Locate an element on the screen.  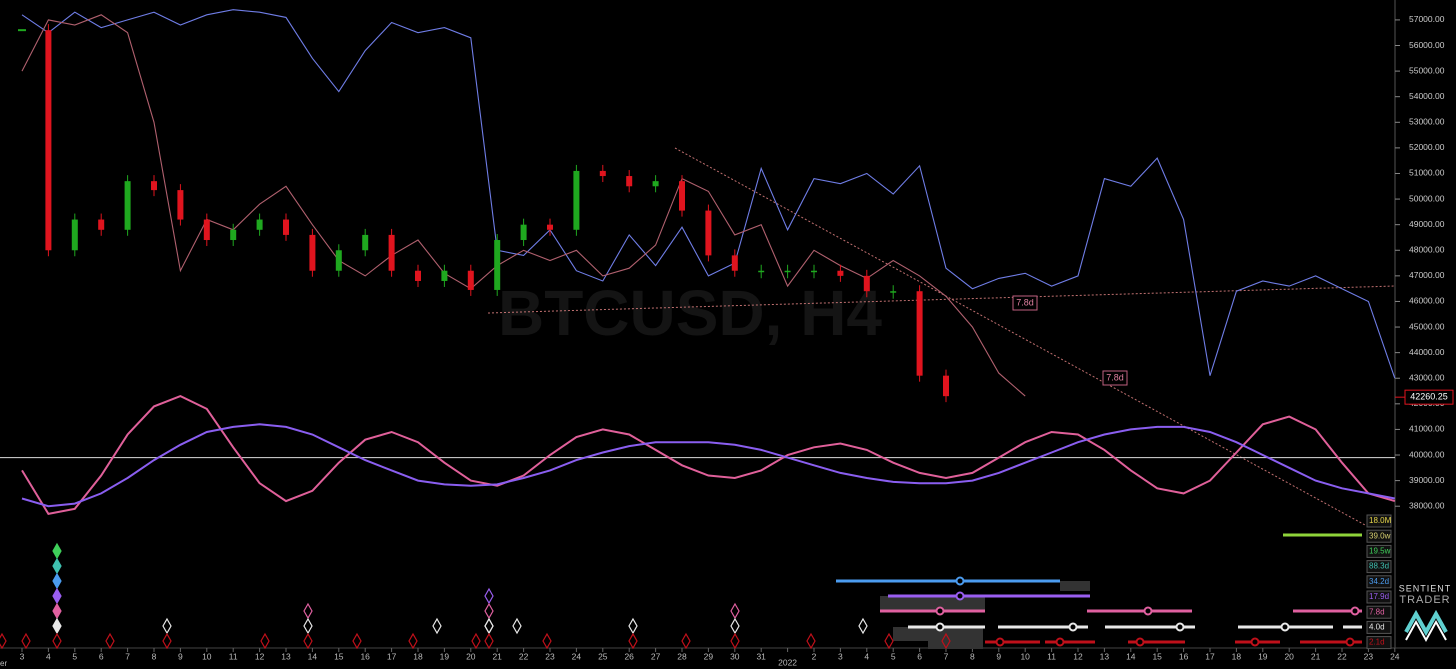
y-tick-label: 57000.00 is located at coordinates (1427, 19).